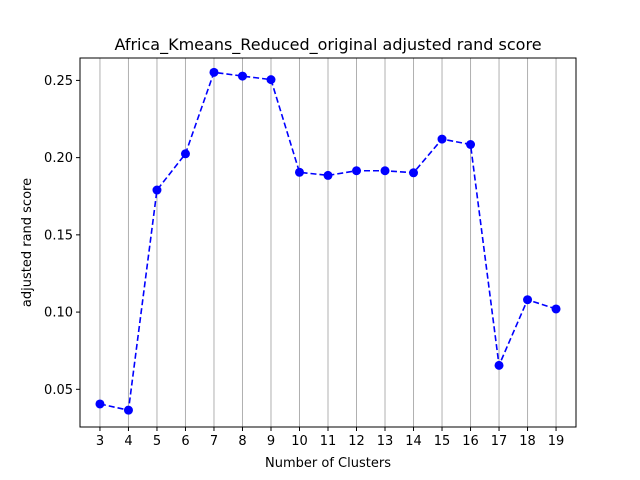 The width and height of the screenshot is (640, 480). I want to click on x-tick-label: 16, so click(470, 441).